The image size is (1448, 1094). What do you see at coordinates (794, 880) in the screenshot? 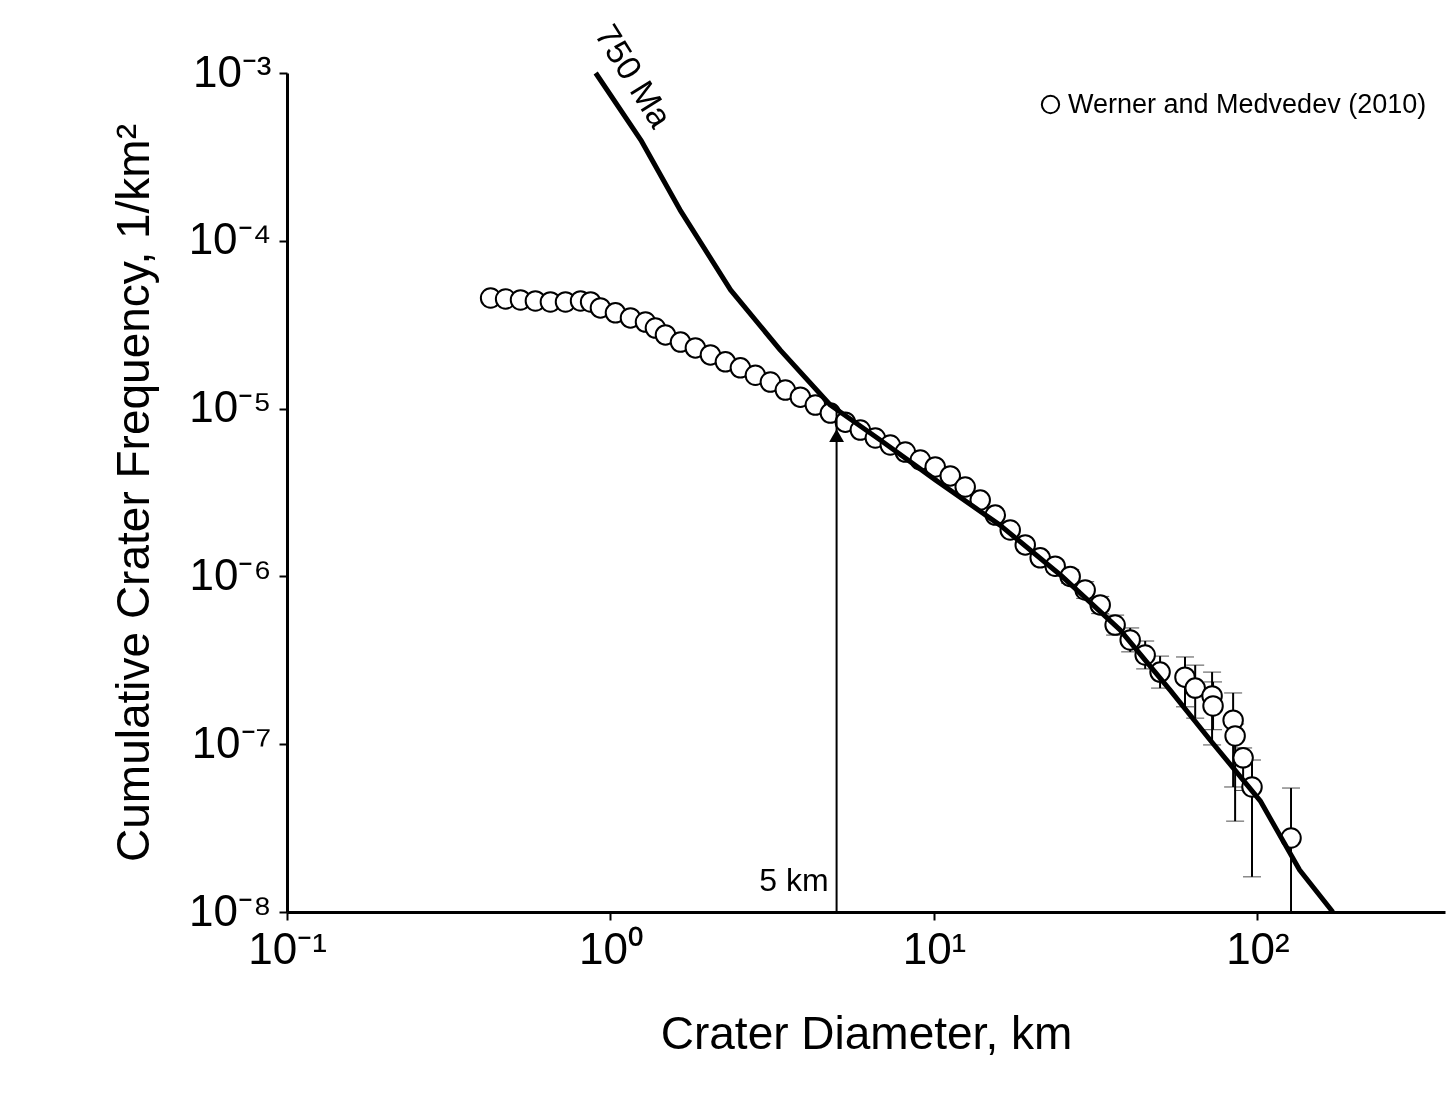
I see `ref-line-label: 5 km` at bounding box center [794, 880].